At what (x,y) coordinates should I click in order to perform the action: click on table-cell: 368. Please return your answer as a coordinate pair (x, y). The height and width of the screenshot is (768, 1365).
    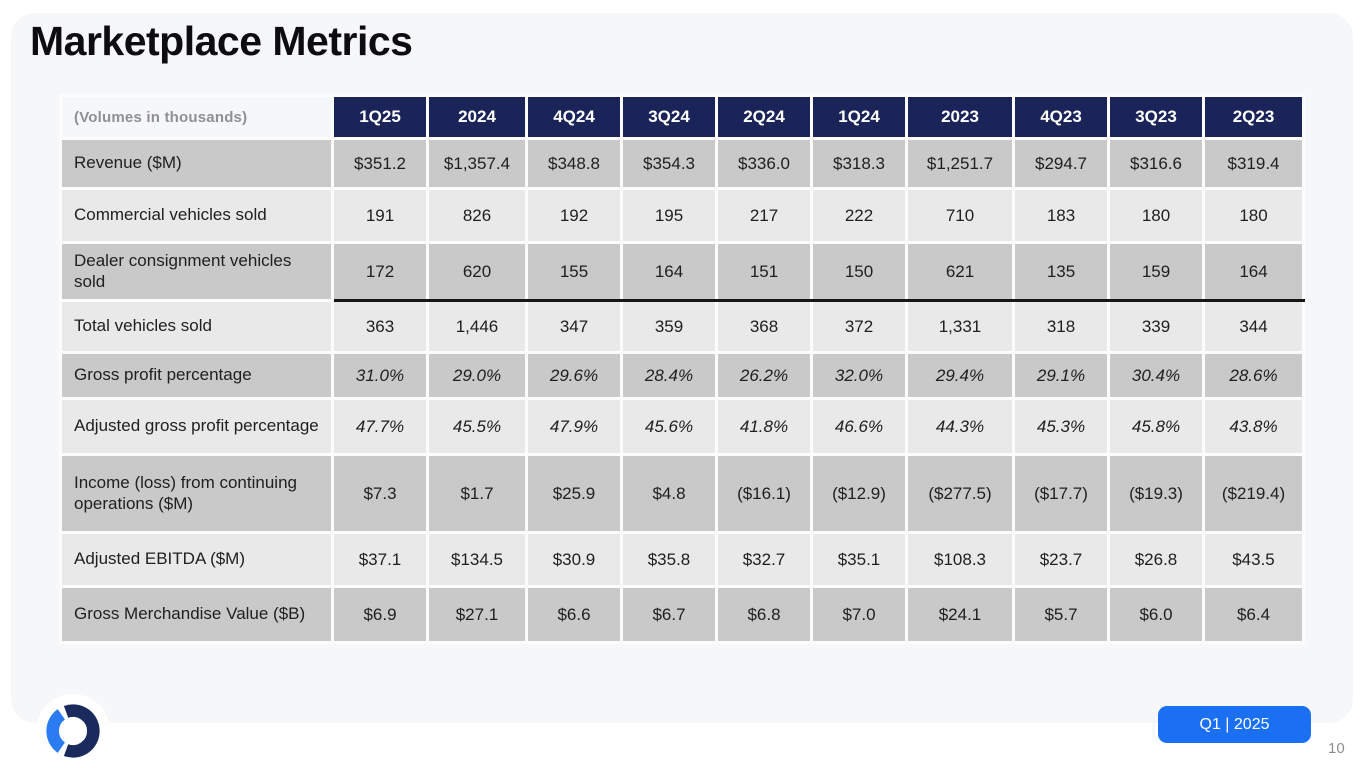
    Looking at the image, I should click on (764, 326).